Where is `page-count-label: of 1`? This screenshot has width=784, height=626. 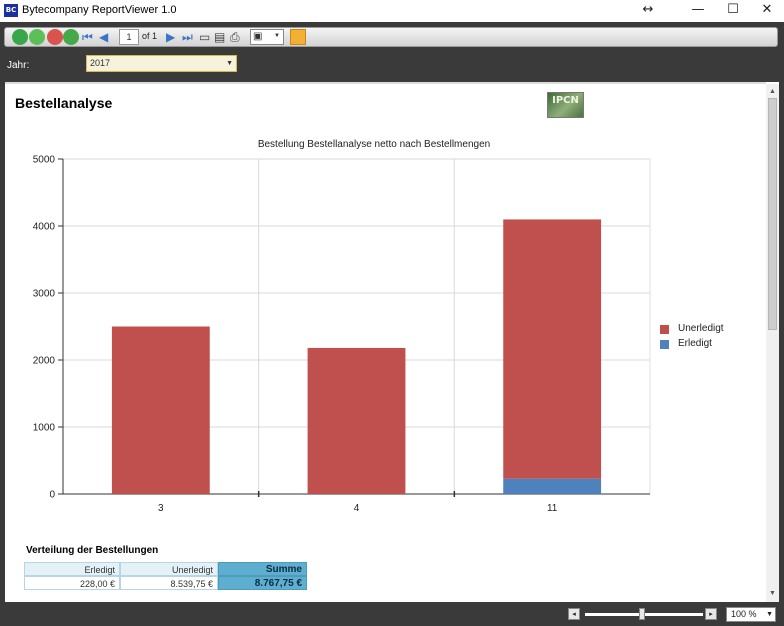 page-count-label: of 1 is located at coordinates (150, 36).